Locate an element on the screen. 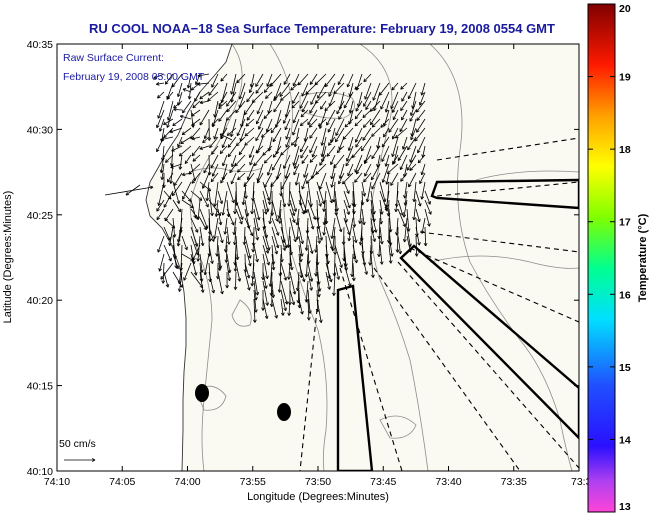 This screenshot has height=518, width=651. y-tick-label: 40:30 is located at coordinates (40, 130).